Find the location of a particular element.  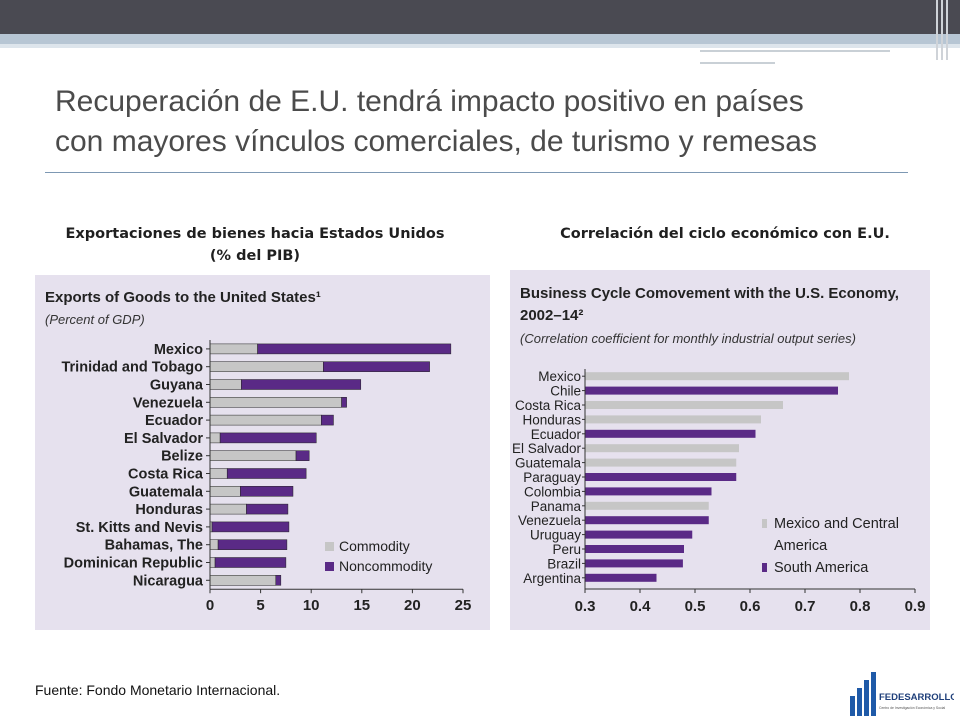

title-divider is located at coordinates (476, 172).